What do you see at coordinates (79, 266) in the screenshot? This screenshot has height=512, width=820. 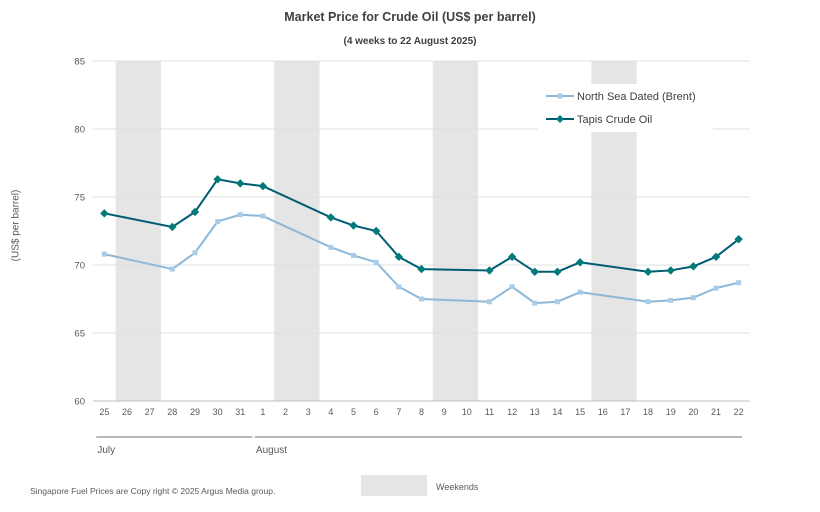 I see `y-tick-label: 70` at bounding box center [79, 266].